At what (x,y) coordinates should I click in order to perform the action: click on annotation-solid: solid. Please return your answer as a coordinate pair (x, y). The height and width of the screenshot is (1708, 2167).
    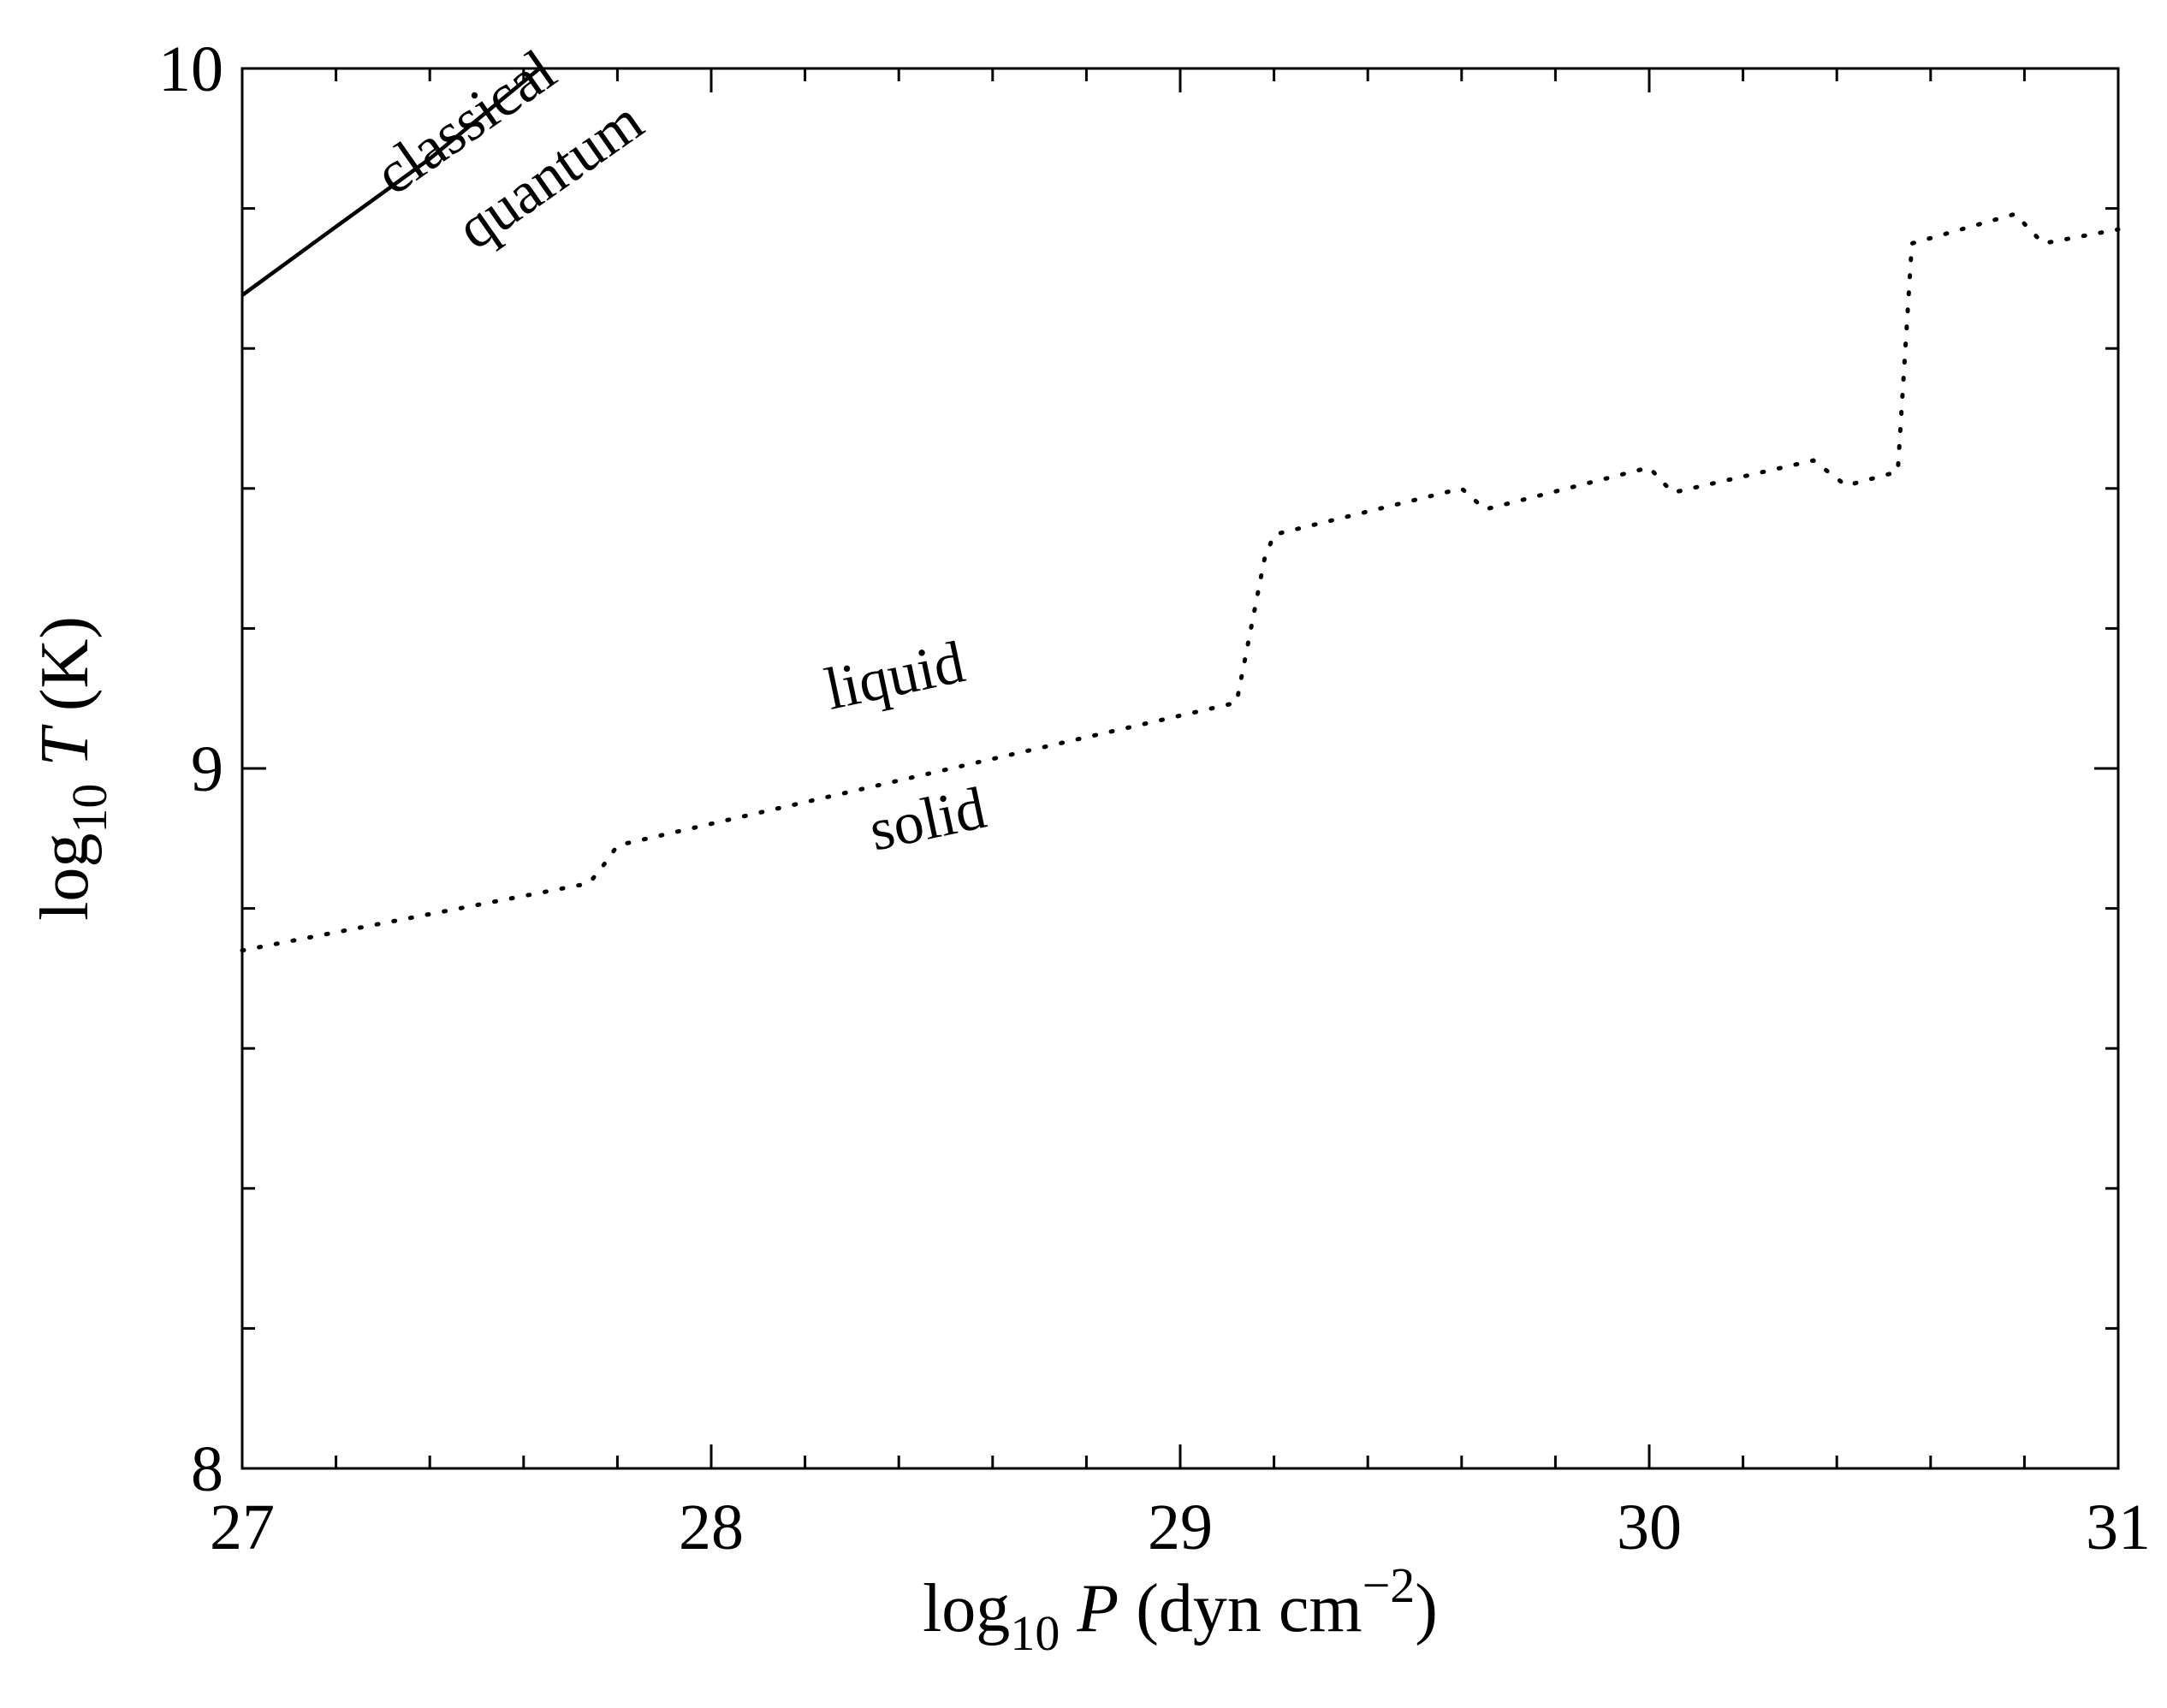
    Looking at the image, I should click on (927, 819).